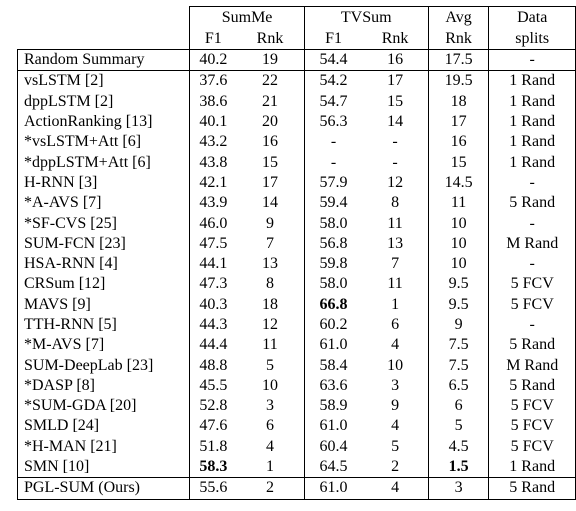  What do you see at coordinates (103, 243) in the screenshot?
I see `method-name: SUM-FCN [23]` at bounding box center [103, 243].